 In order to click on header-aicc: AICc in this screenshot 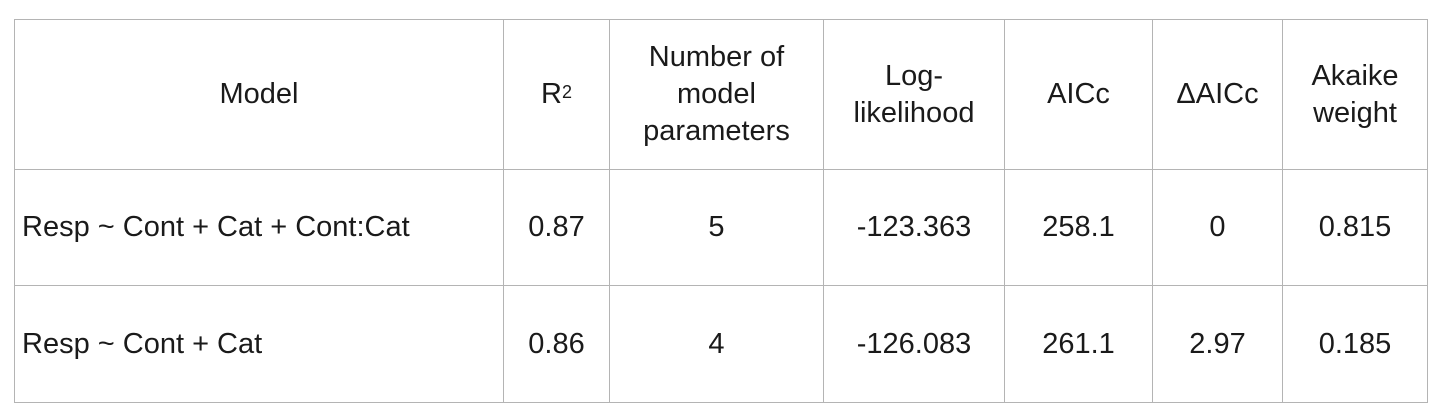, I will do `click(1078, 94)`.